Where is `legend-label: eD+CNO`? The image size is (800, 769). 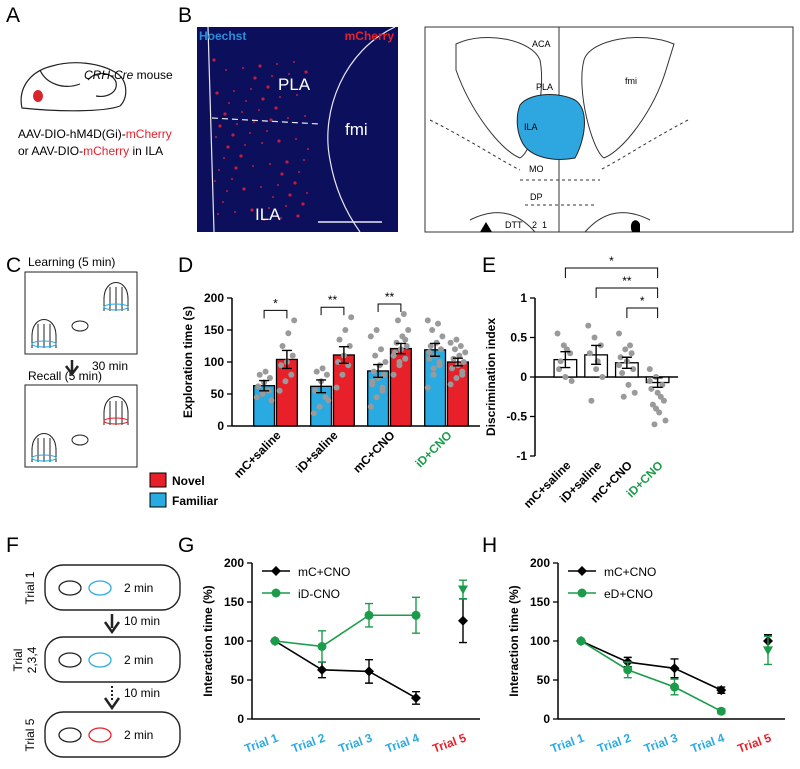
legend-label: eD+CNO is located at coordinates (628, 594).